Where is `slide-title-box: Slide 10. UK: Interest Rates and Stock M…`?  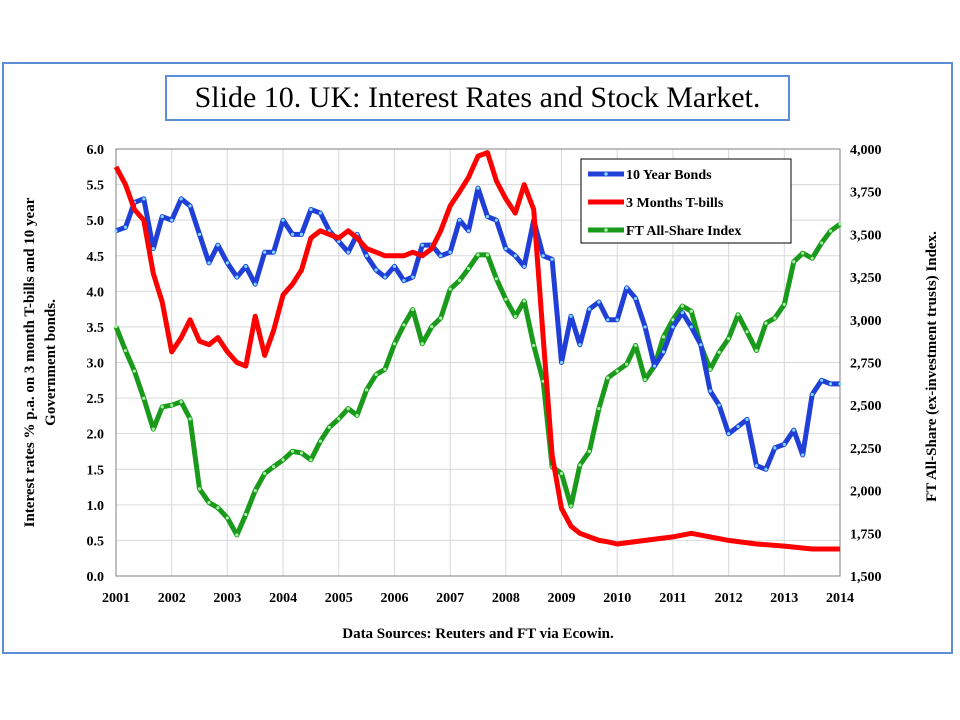
slide-title-box: Slide 10. UK: Interest Rates and Stock M… is located at coordinates (477, 98).